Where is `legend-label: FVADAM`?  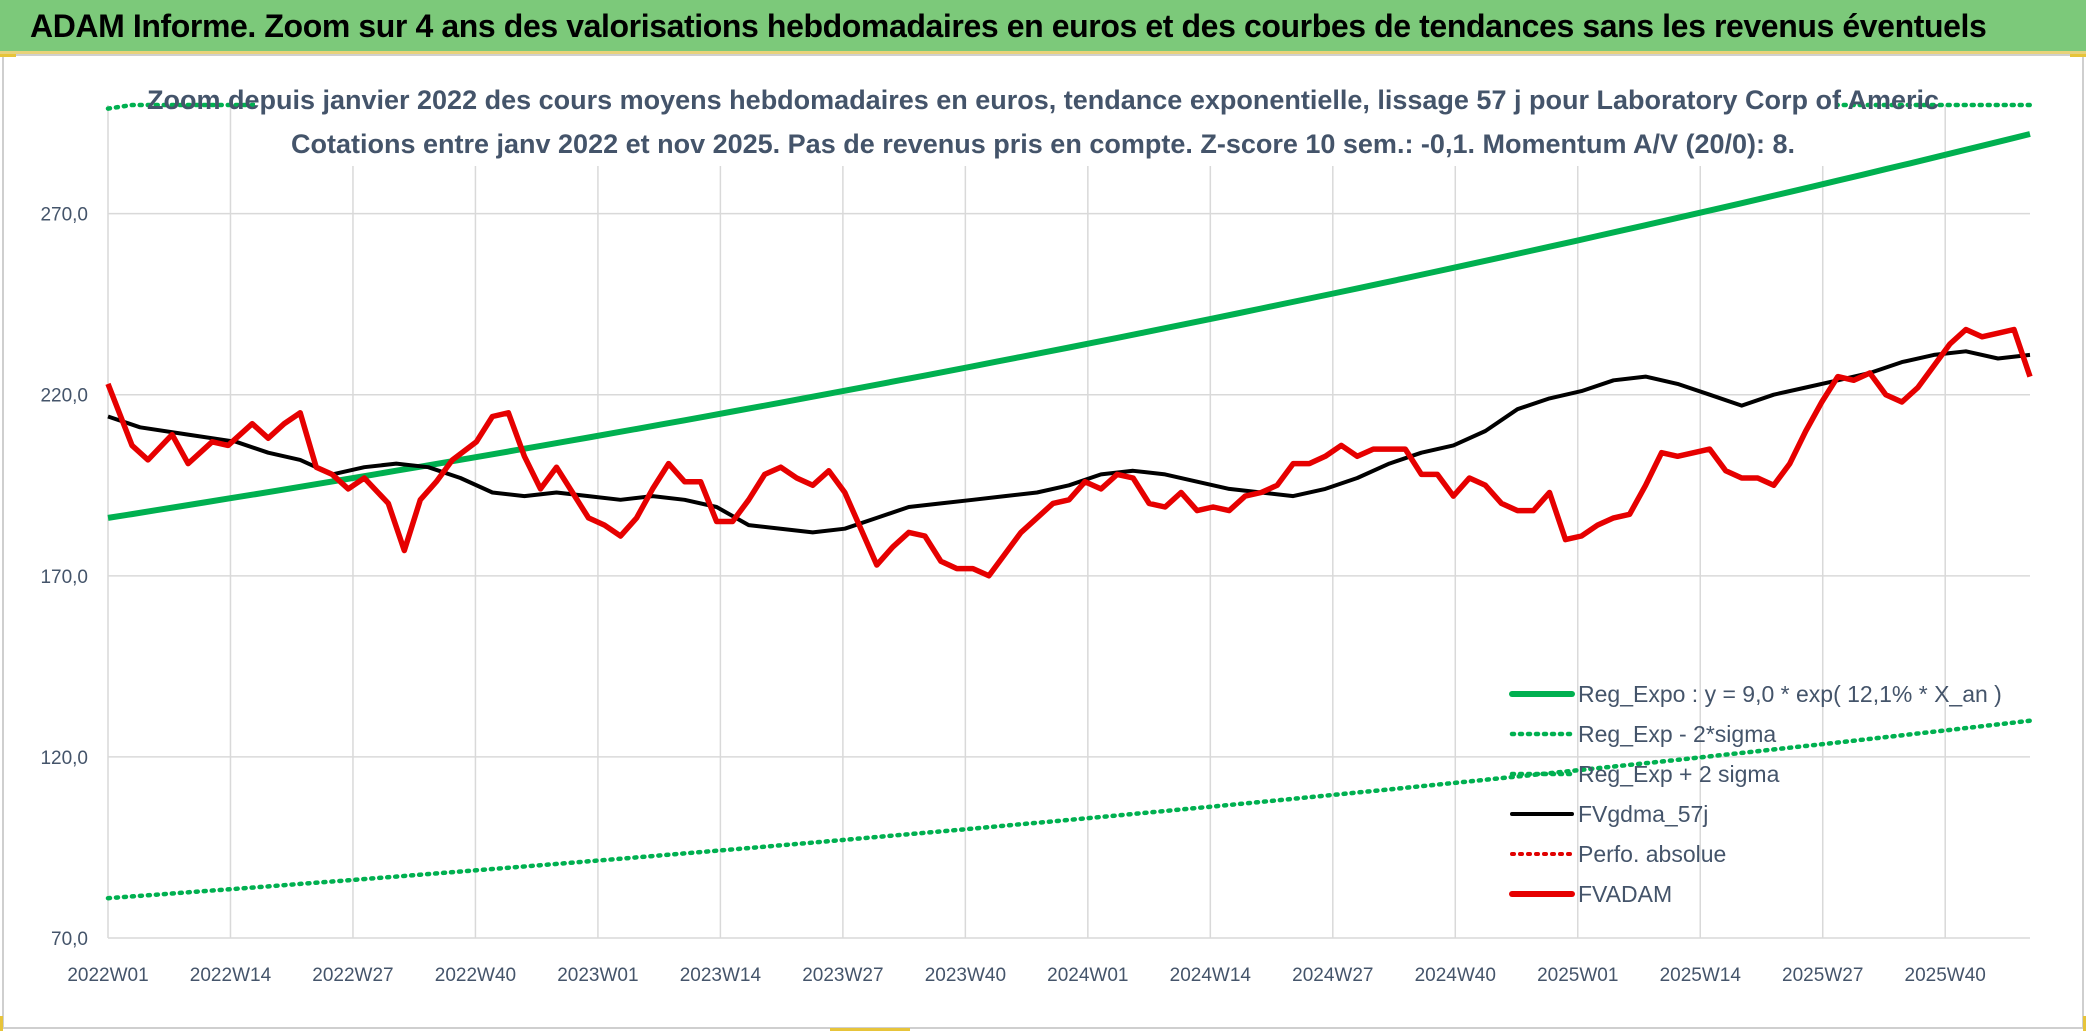 legend-label: FVADAM is located at coordinates (1625, 894).